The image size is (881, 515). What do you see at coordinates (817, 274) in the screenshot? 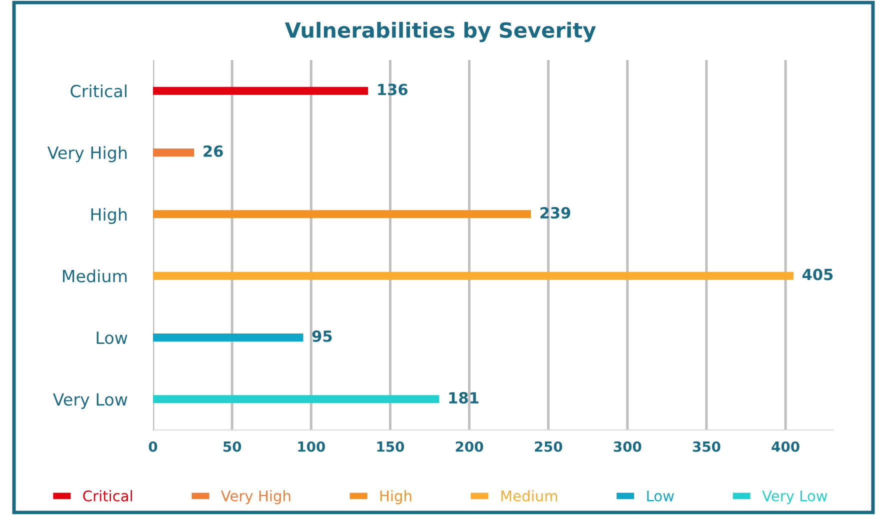
I see `data-label: 405` at bounding box center [817, 274].